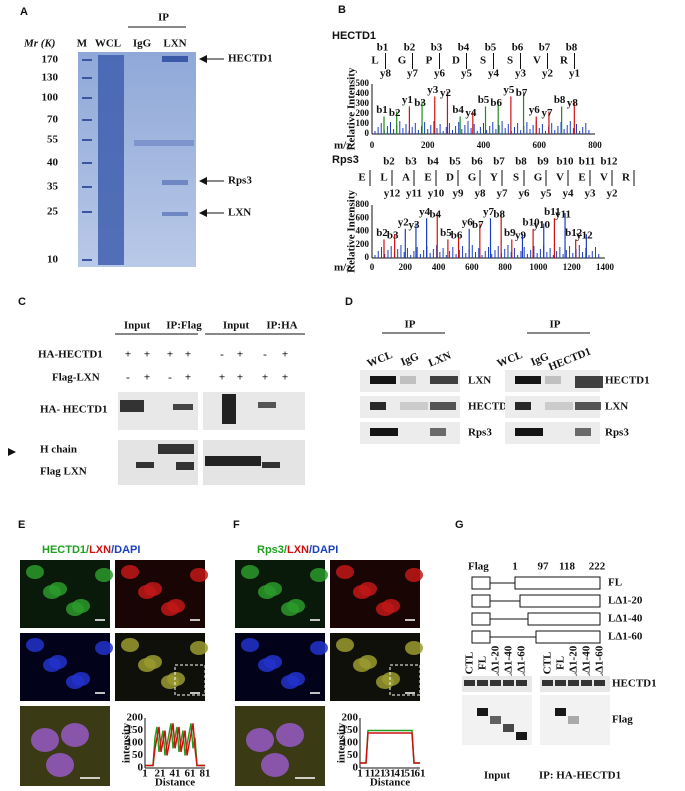 Image resolution: width=685 pixels, height=791 pixels. Describe the element at coordinates (625, 637) in the screenshot. I see `label: LΔ1-60` at that location.